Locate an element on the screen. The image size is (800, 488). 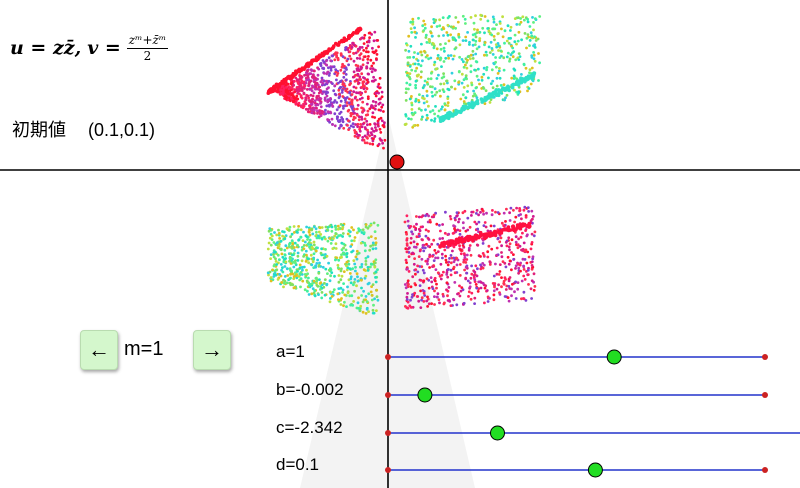
left-arrow-icon: ← is located at coordinates (99, 349).